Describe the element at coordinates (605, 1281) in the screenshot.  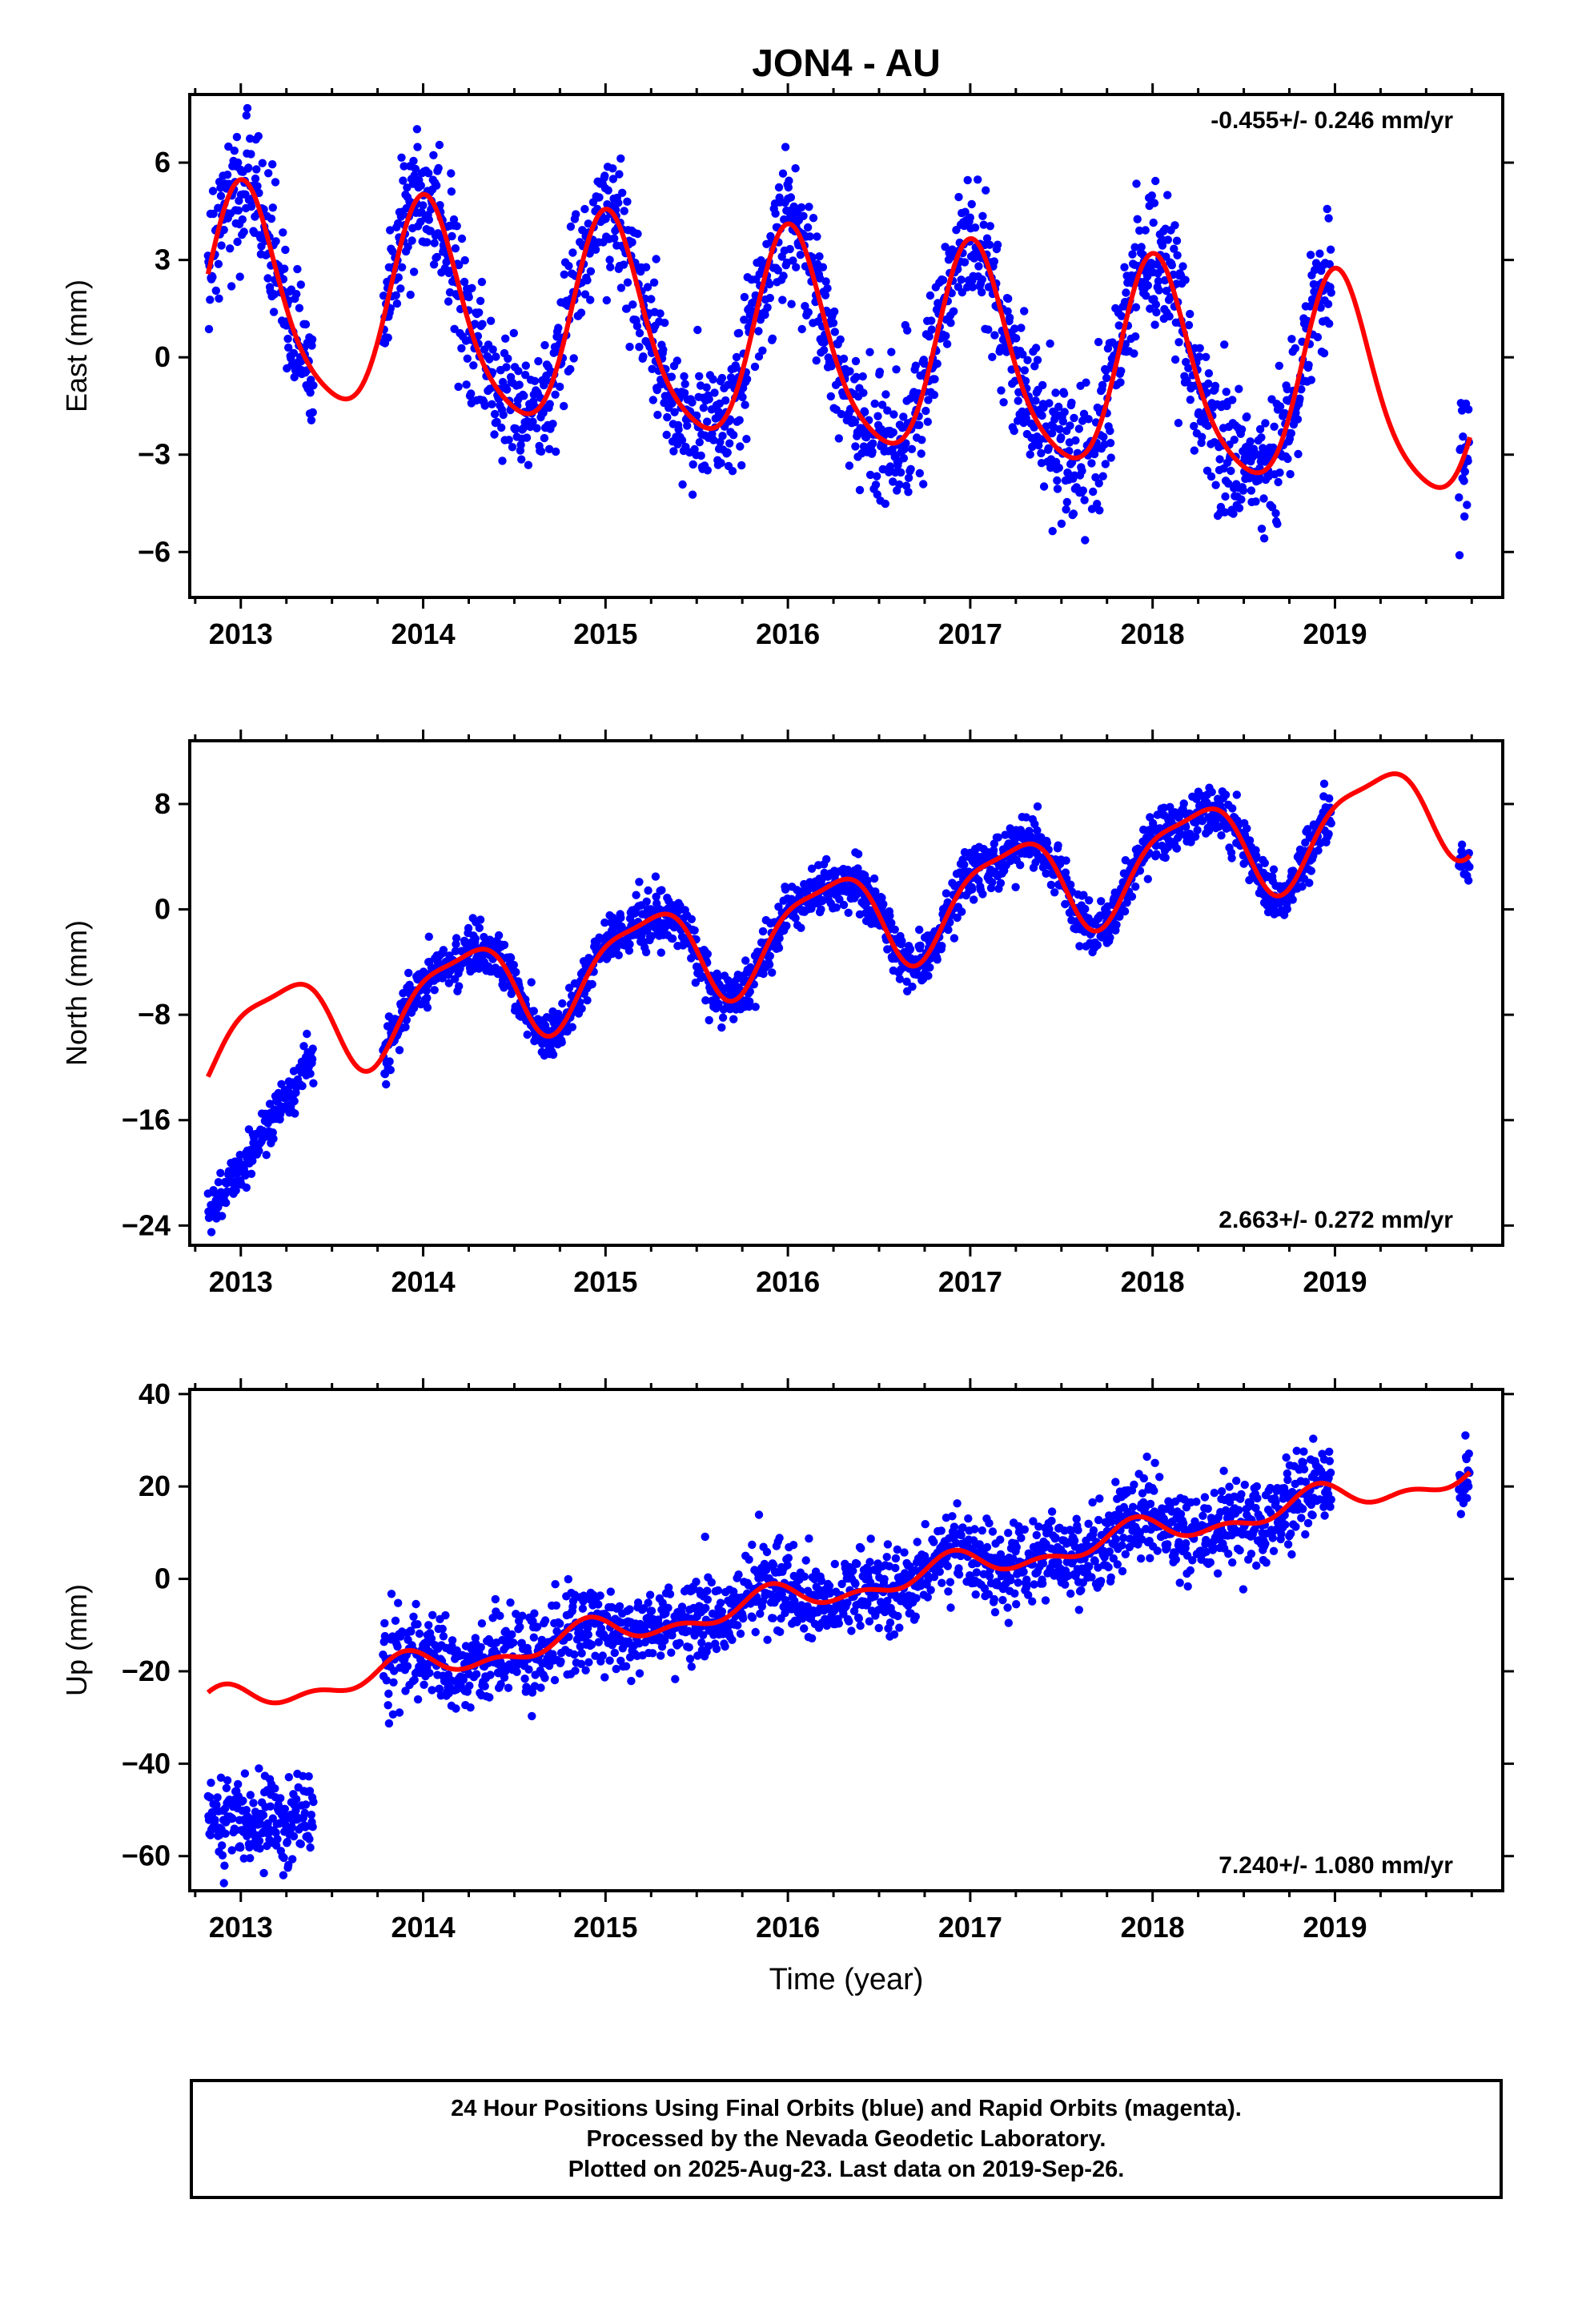
I see `north-x-tick-label: 2015` at that location.